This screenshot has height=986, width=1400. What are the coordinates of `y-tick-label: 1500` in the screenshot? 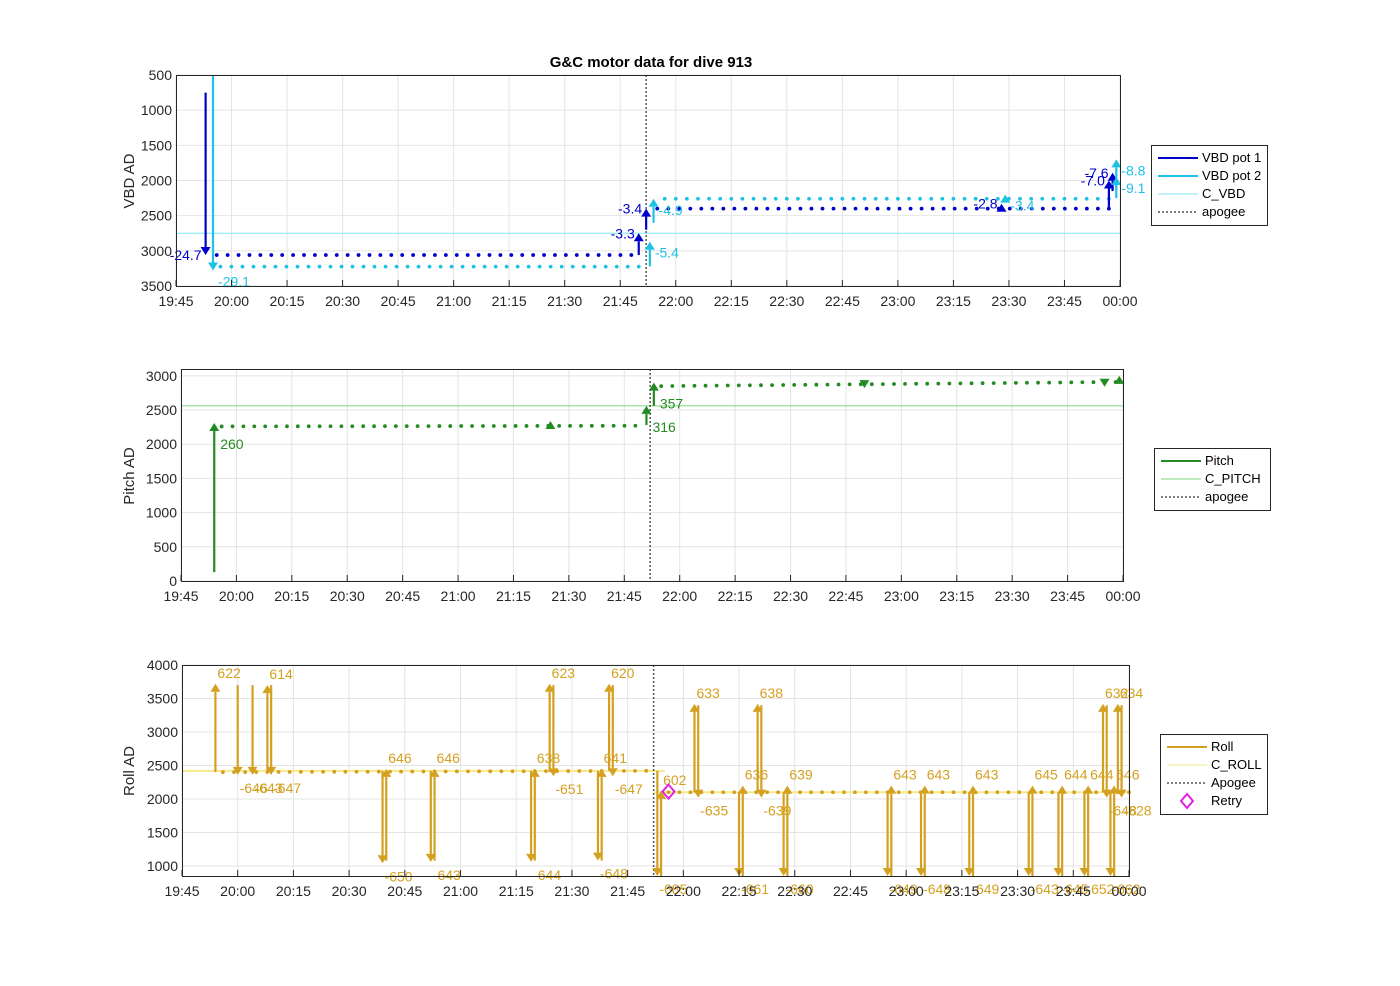 It's located at (161, 478).